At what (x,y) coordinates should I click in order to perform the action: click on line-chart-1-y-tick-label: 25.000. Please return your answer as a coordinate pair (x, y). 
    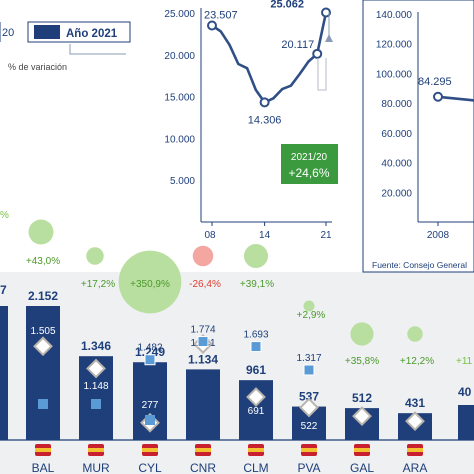
    Looking at the image, I should click on (179, 14).